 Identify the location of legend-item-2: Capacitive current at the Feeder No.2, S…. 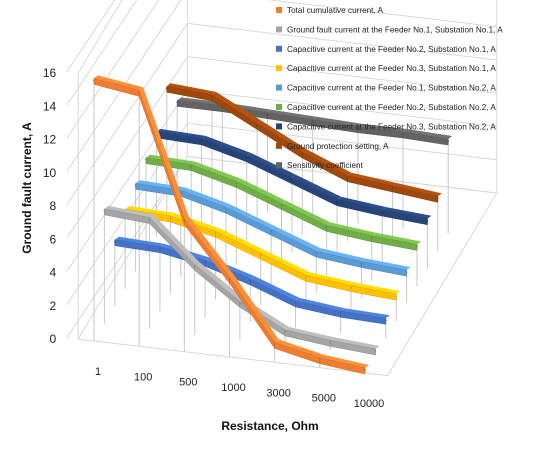
(391, 49).